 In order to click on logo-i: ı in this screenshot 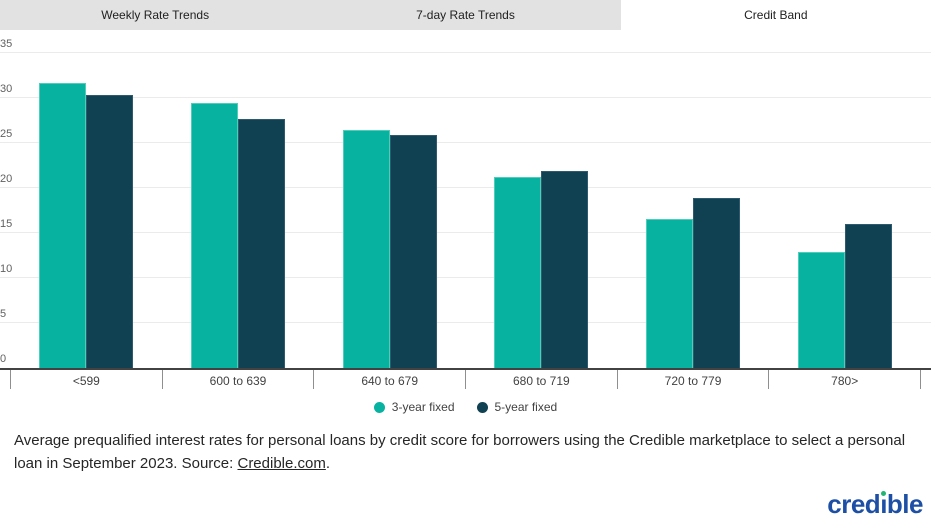, I will do `click(883, 504)`.